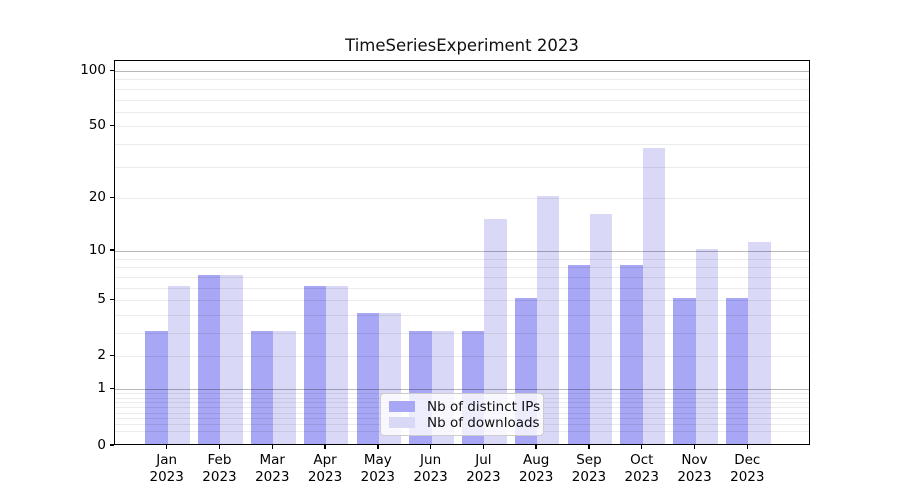 This screenshot has height=500, width=900. I want to click on bar-downloads-nov, so click(706, 346).